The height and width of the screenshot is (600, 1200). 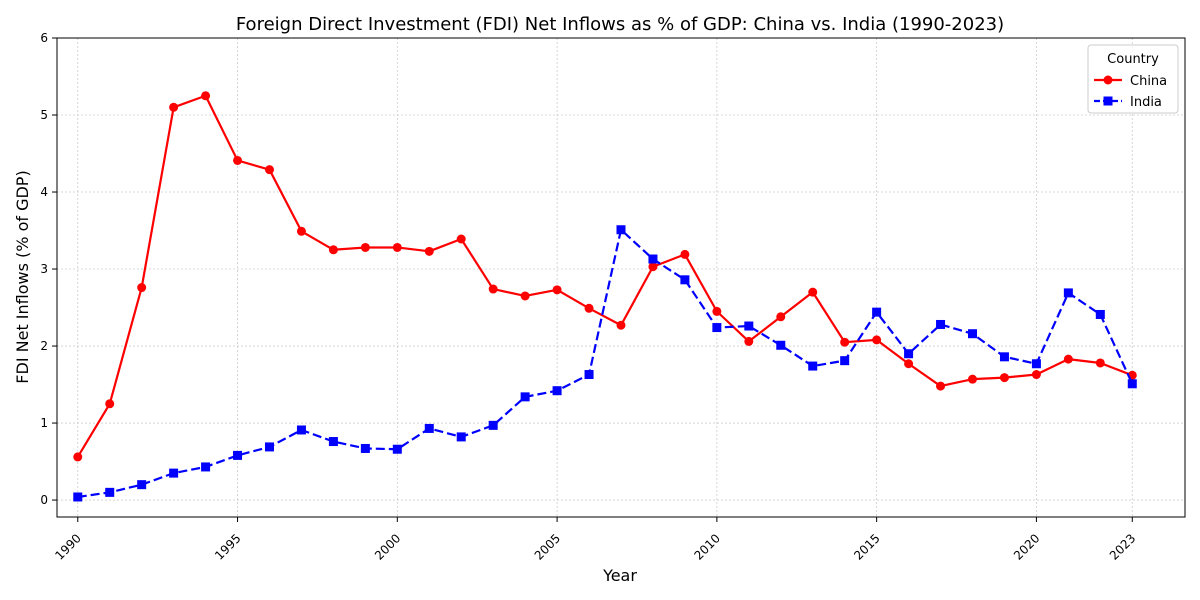 What do you see at coordinates (1148, 81) in the screenshot?
I see `legend-label-china: China` at bounding box center [1148, 81].